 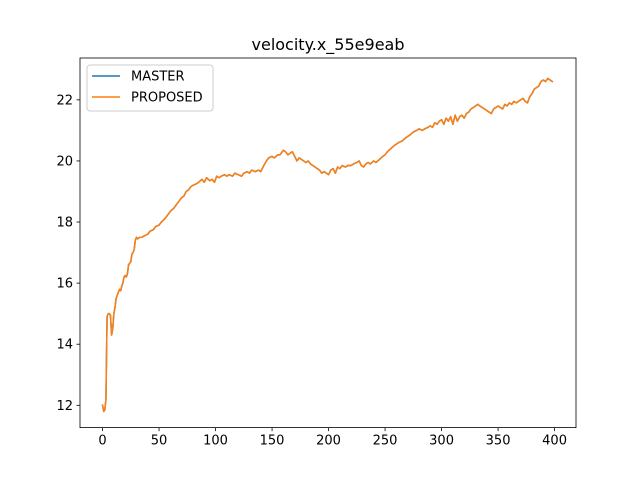 What do you see at coordinates (64, 284) in the screenshot?
I see `y-tick-label: 16` at bounding box center [64, 284].